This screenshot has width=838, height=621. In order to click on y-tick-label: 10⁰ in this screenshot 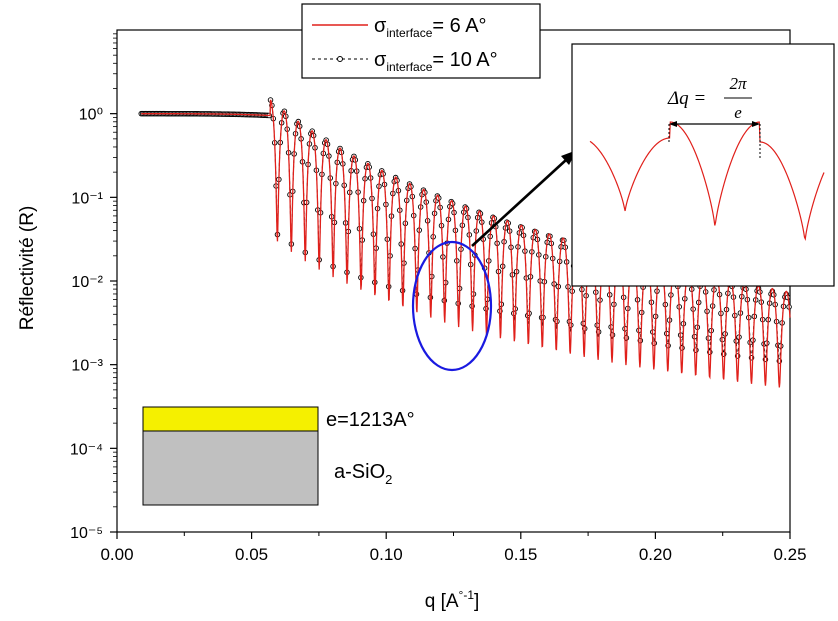, I will do `click(91, 115)`.